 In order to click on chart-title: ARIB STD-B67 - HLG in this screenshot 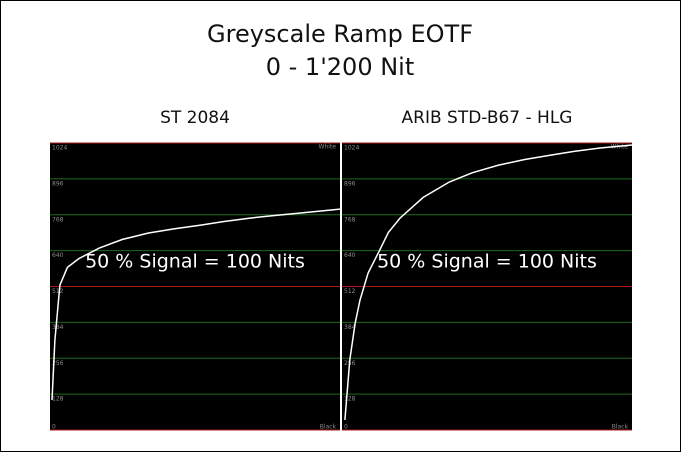, I will do `click(487, 118)`.